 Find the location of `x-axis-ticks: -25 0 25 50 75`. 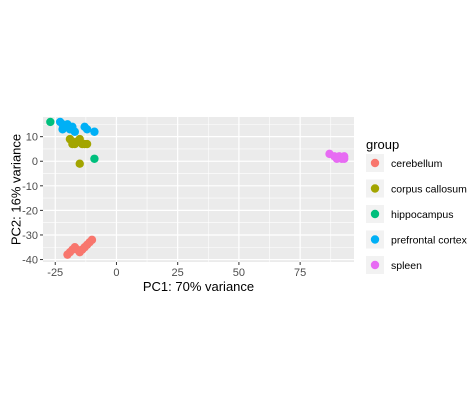

x-axis-ticks: -25 0 25 50 75 is located at coordinates (176, 270).